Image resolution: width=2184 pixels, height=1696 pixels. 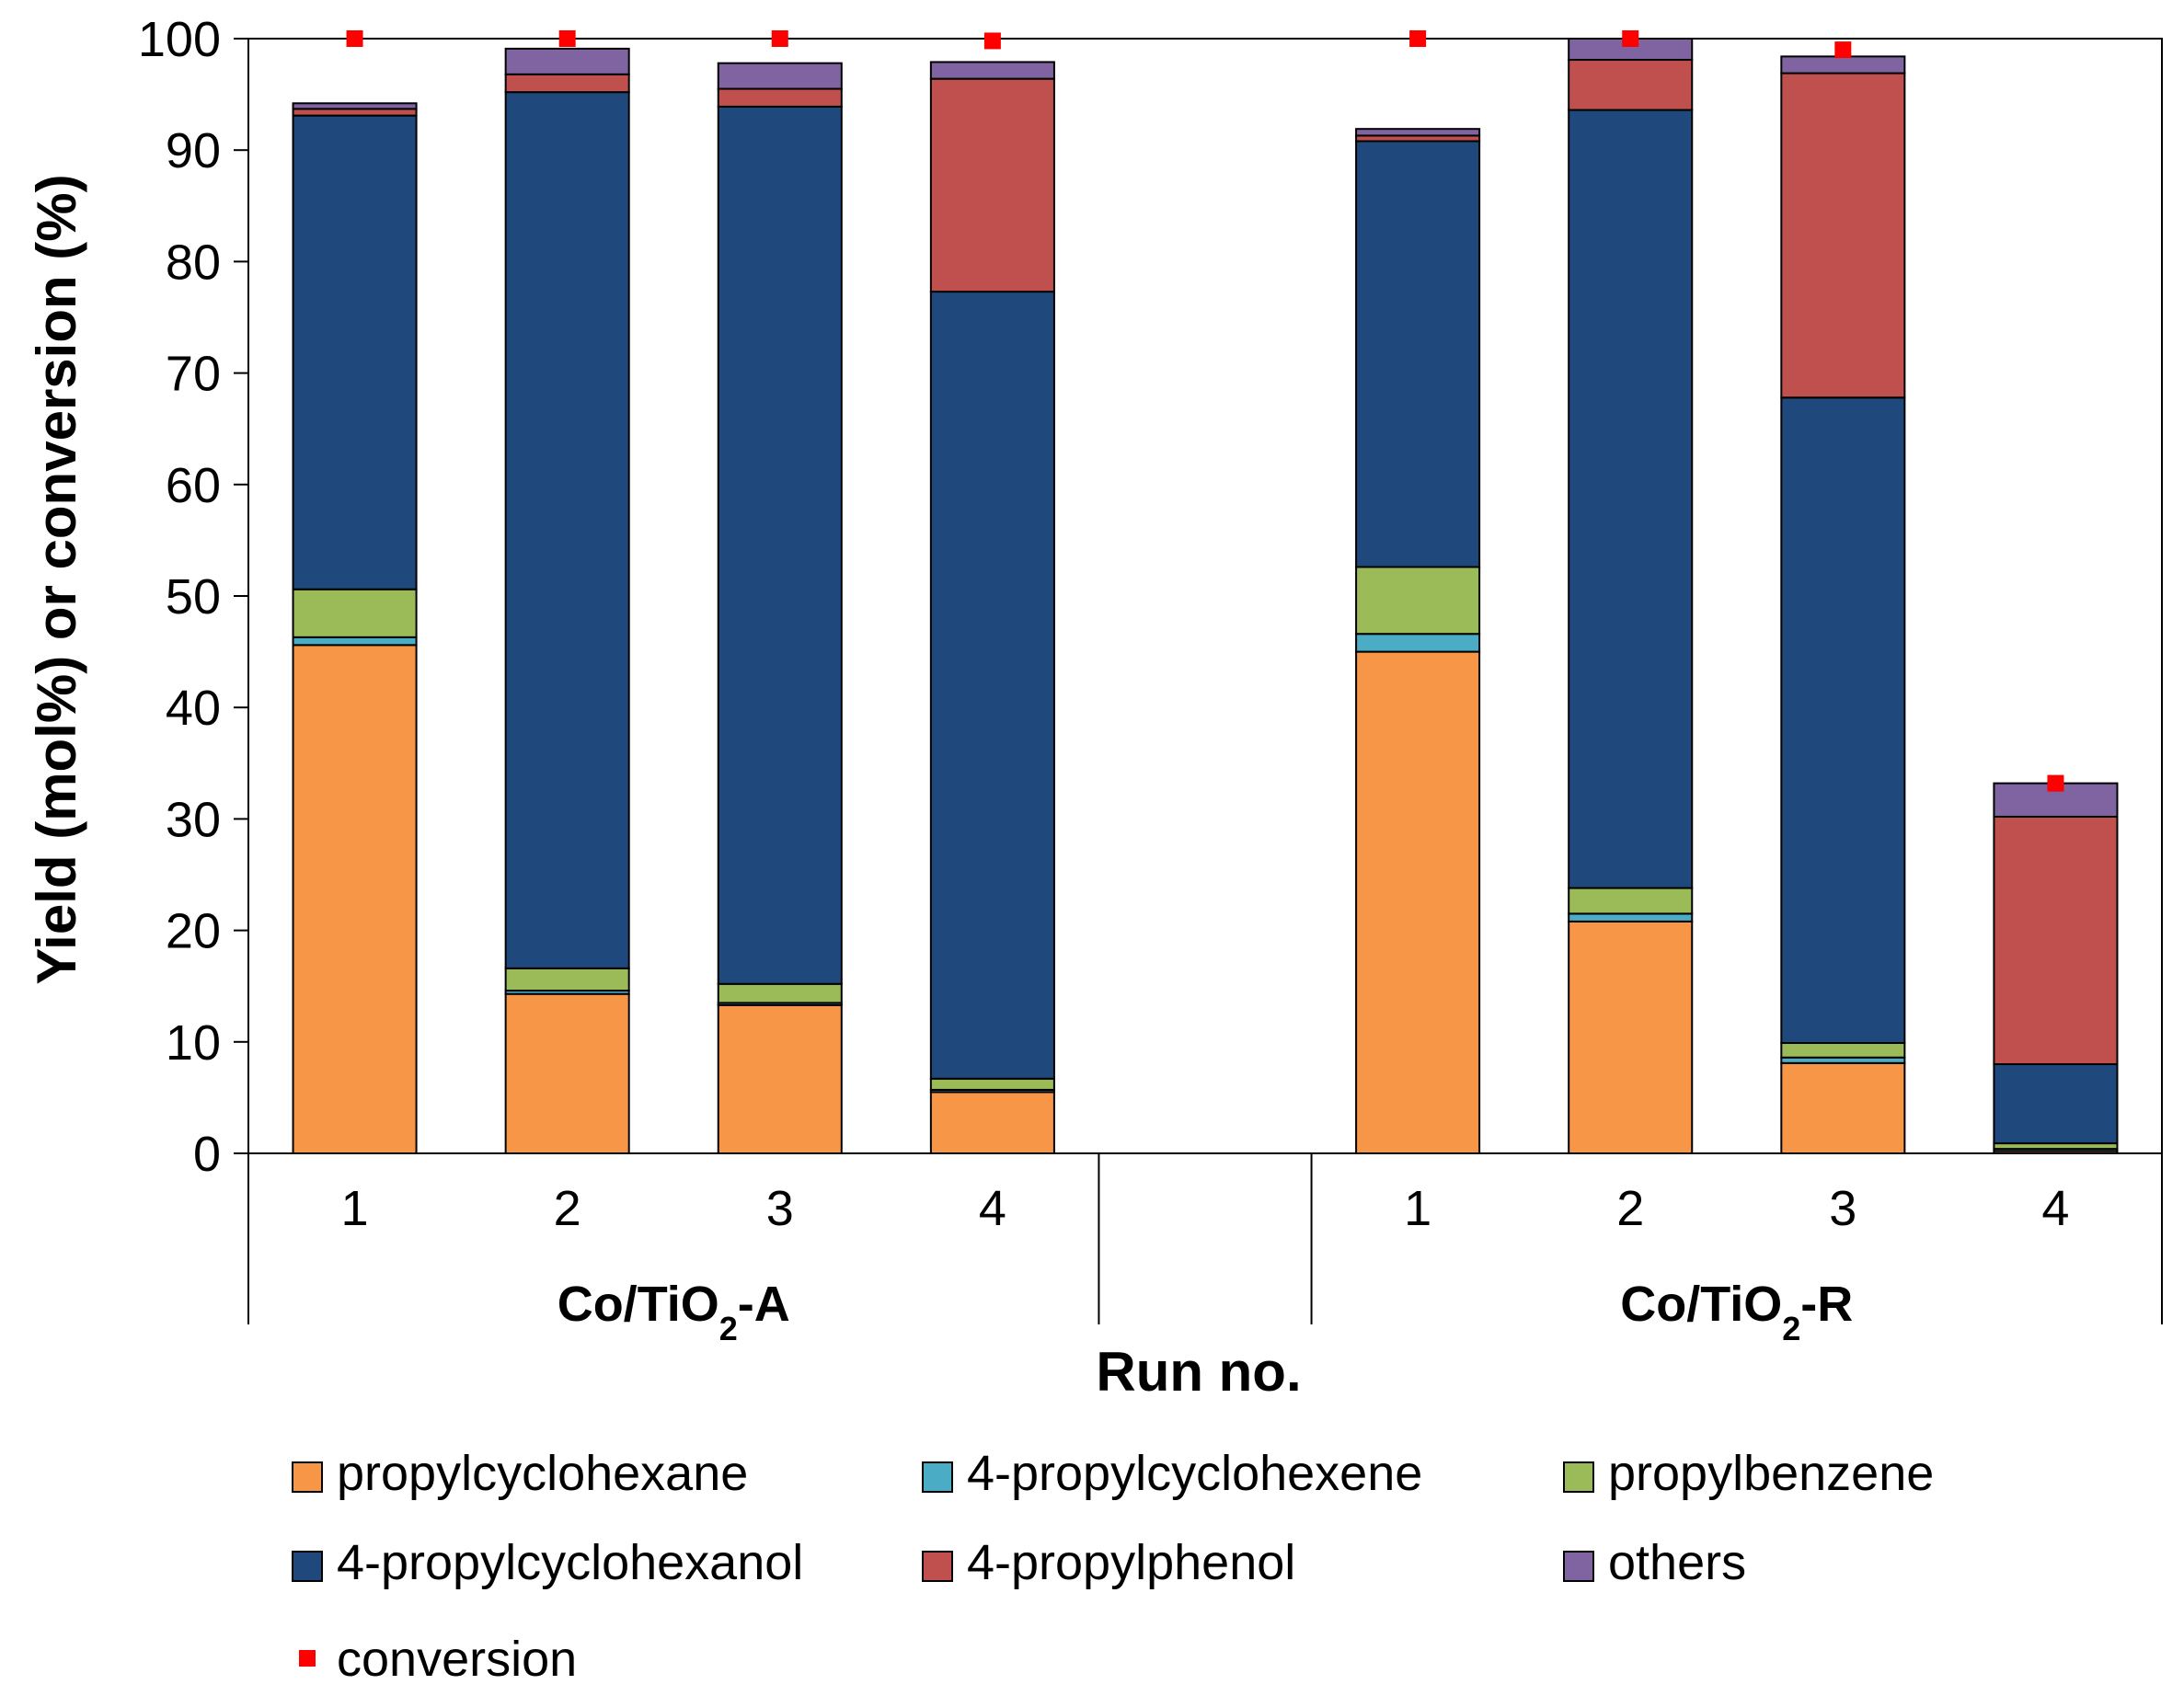 I want to click on group-label: Co/TiO2-R, so click(x=1736, y=1312).